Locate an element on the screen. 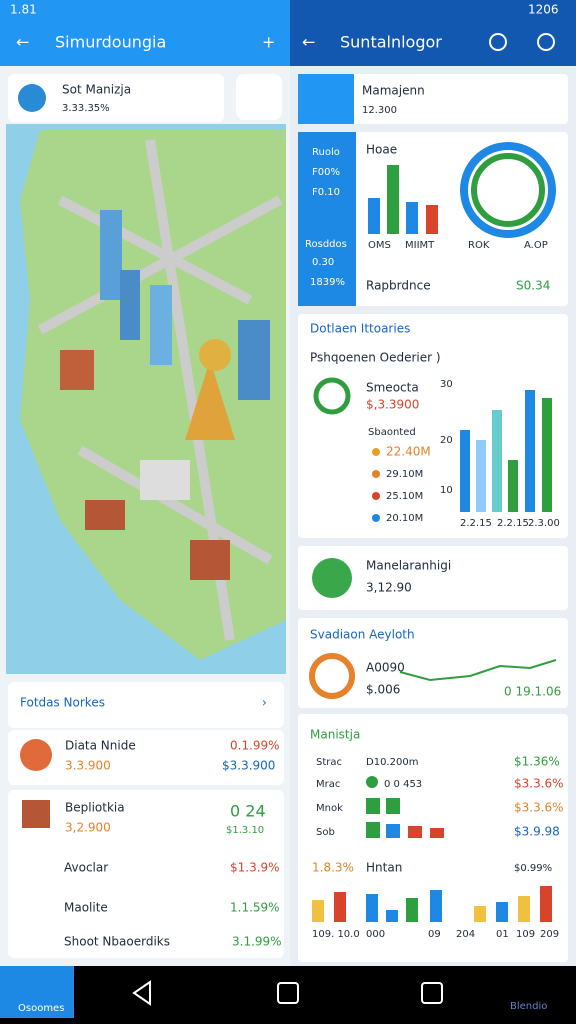 This screenshot has height=1028, width=576. cell: $3.9.98 is located at coordinates (537, 832).